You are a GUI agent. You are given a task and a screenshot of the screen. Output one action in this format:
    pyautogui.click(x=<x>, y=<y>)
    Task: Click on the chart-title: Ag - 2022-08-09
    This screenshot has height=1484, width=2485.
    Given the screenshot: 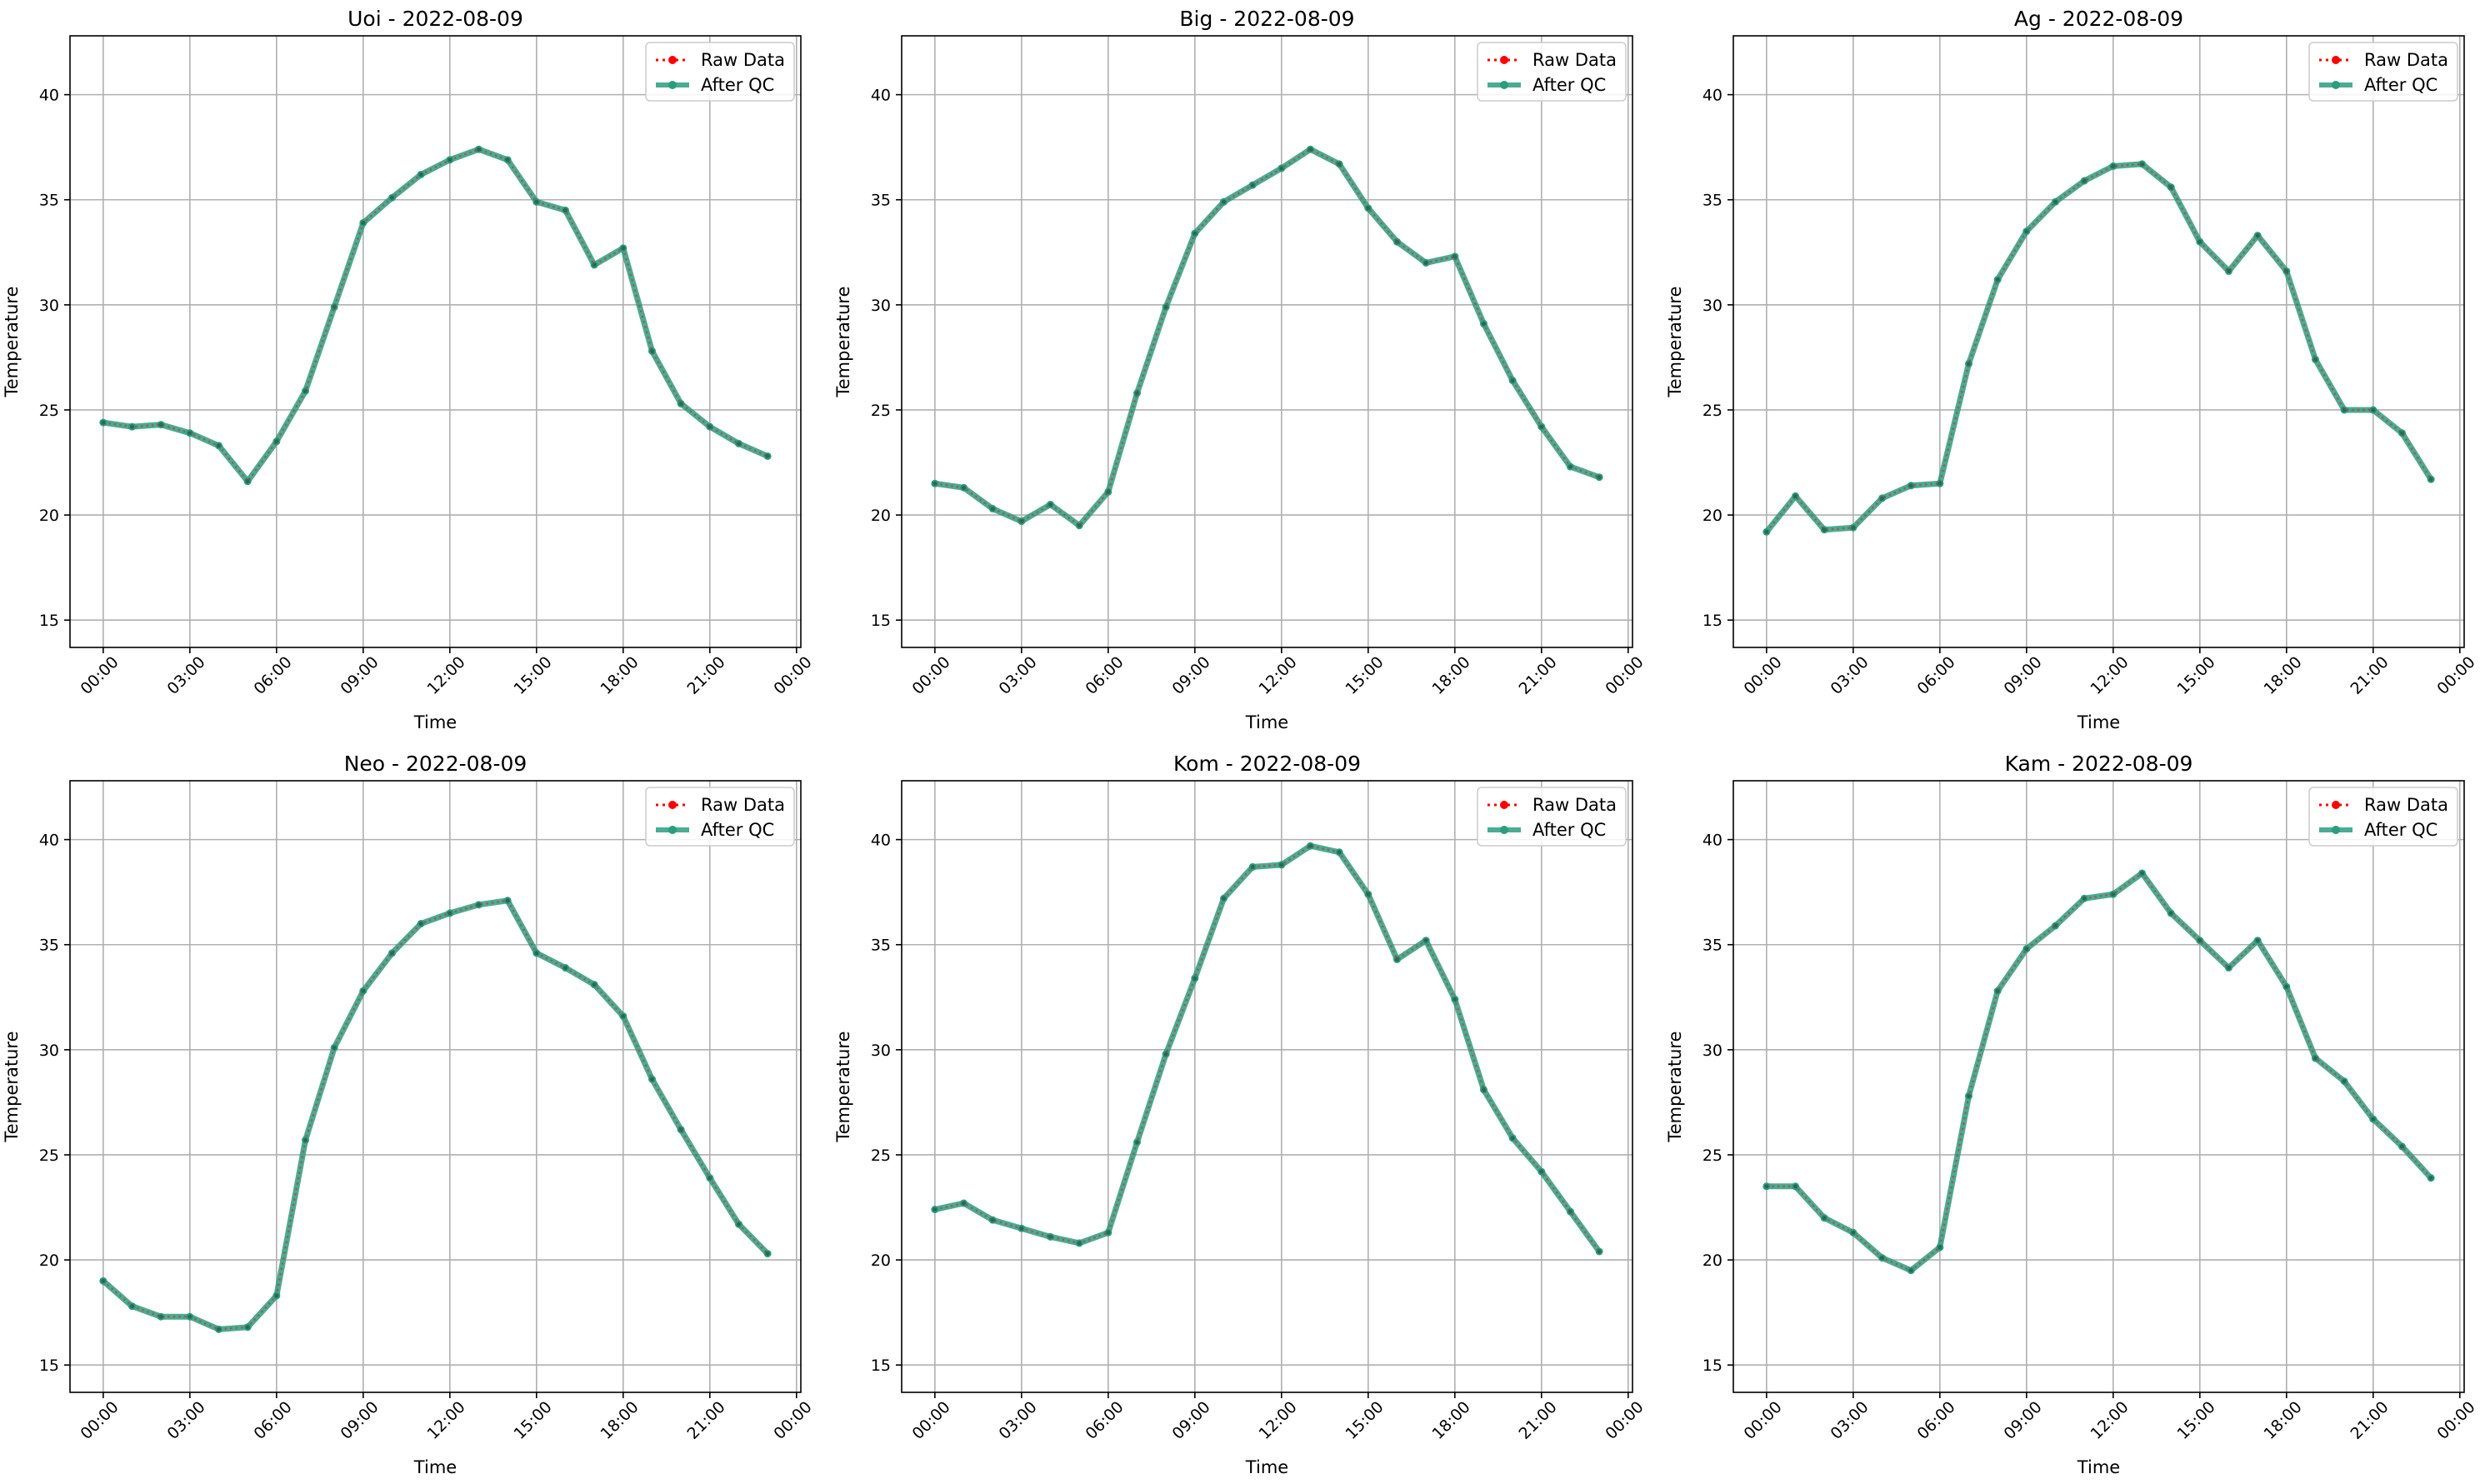 What is the action you would take?
    pyautogui.click(x=2098, y=19)
    